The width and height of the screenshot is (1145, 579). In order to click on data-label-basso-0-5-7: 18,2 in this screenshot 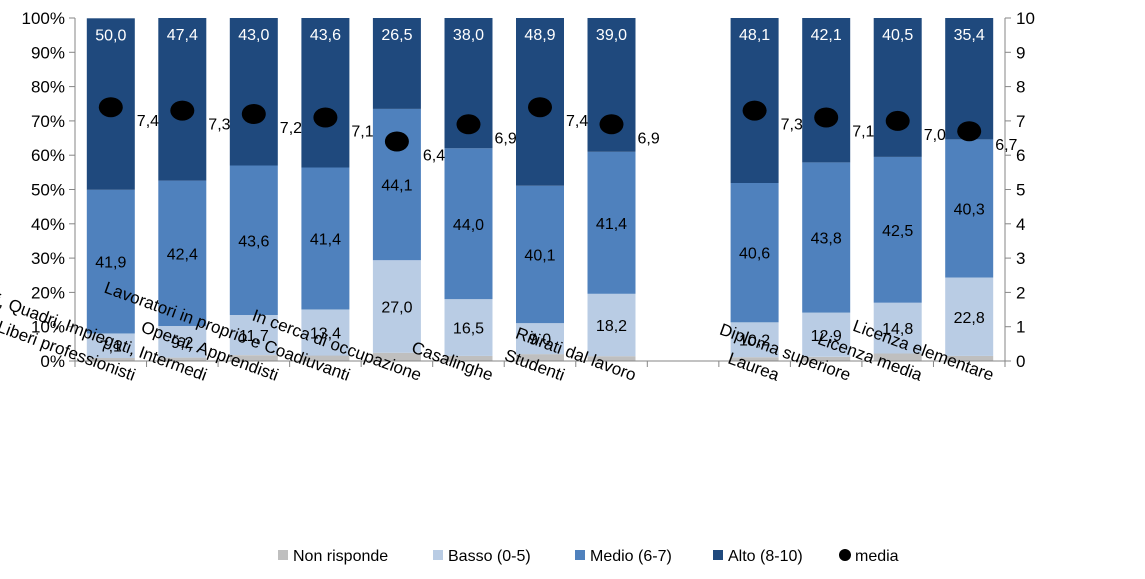, I will do `click(611, 326)`.